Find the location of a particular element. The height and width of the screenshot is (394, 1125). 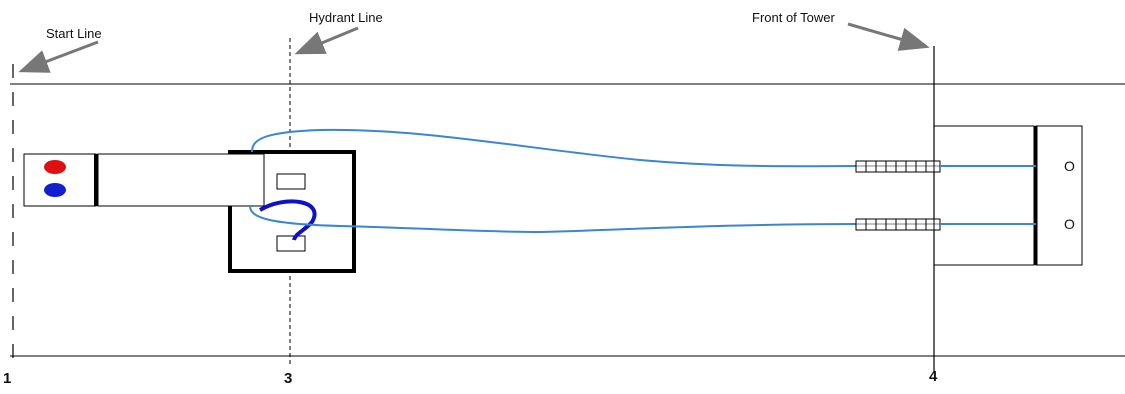

blue-dot-icon is located at coordinates (55, 190).